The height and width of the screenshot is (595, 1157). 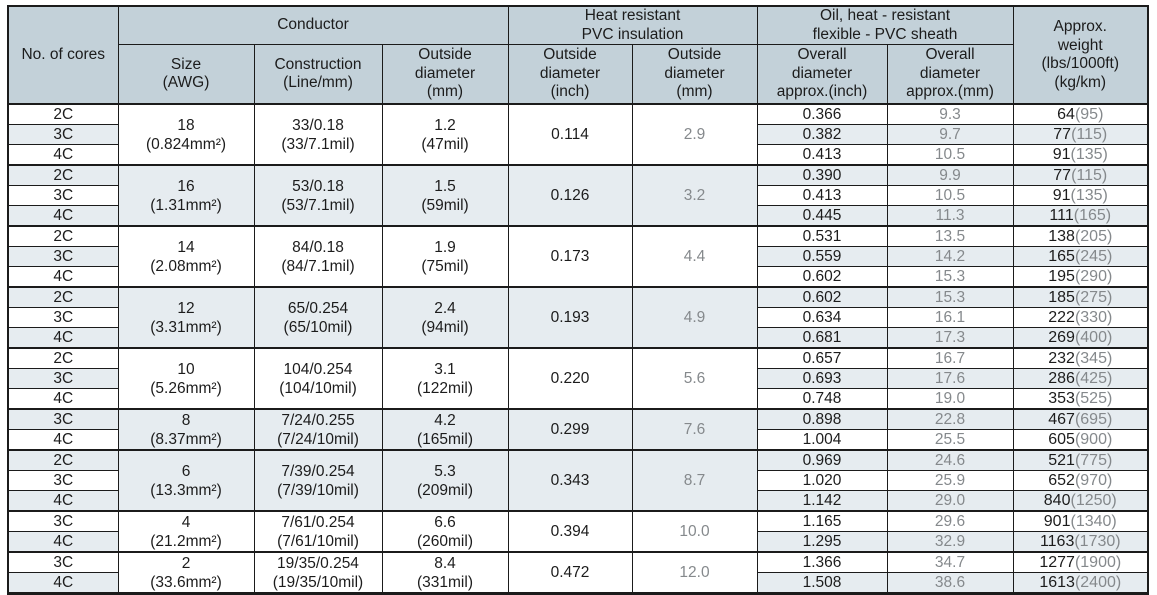 I want to click on header-size: Size (AWG), so click(x=186, y=74).